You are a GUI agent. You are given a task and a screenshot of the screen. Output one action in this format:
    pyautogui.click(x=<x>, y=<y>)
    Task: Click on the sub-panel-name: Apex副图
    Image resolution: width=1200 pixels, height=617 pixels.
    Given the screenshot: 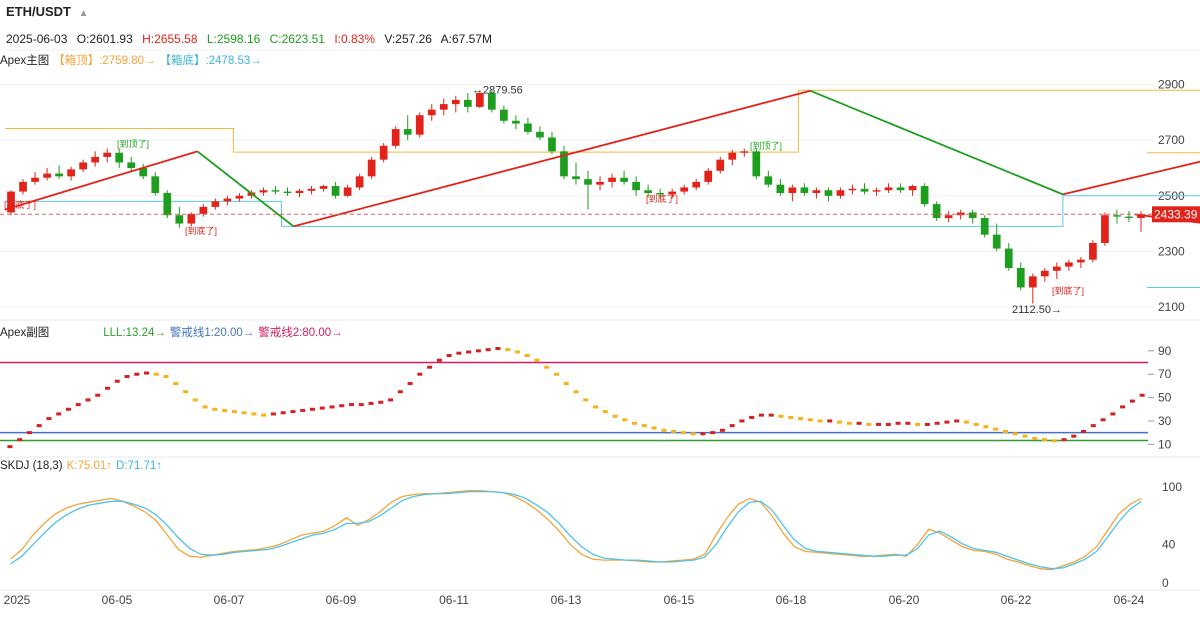 What is the action you would take?
    pyautogui.click(x=25, y=333)
    